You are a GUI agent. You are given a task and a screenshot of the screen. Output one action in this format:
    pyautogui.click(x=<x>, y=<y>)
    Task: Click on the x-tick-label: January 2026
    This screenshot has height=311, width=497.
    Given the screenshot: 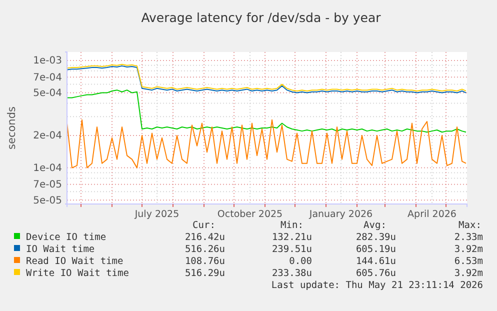 What is the action you would take?
    pyautogui.click(x=340, y=214)
    